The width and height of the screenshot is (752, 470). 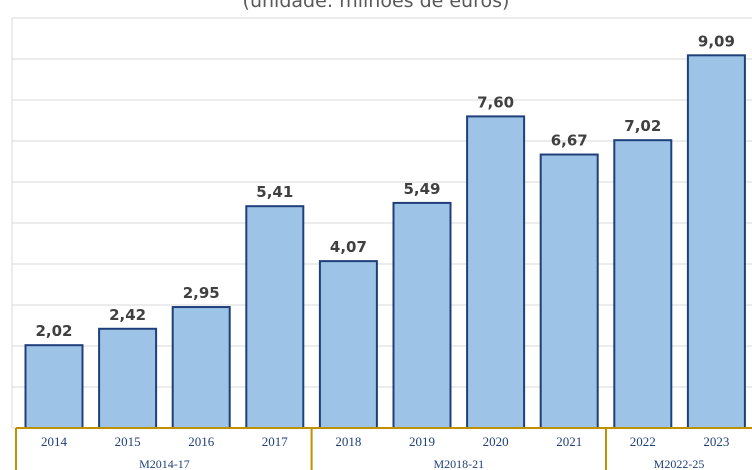 What do you see at coordinates (496, 441) in the screenshot?
I see `year-label-2020: 2020` at bounding box center [496, 441].